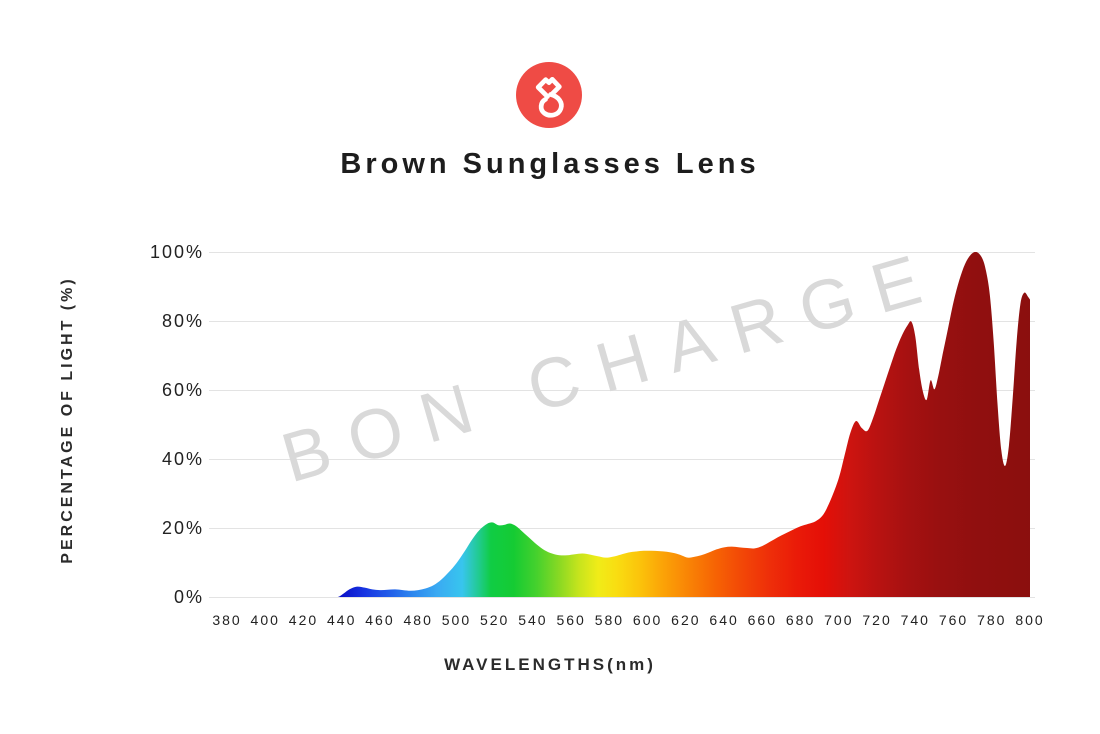 The width and height of the screenshot is (1100, 734). Describe the element at coordinates (571, 620) in the screenshot. I see `x-tick-label: 560` at that location.